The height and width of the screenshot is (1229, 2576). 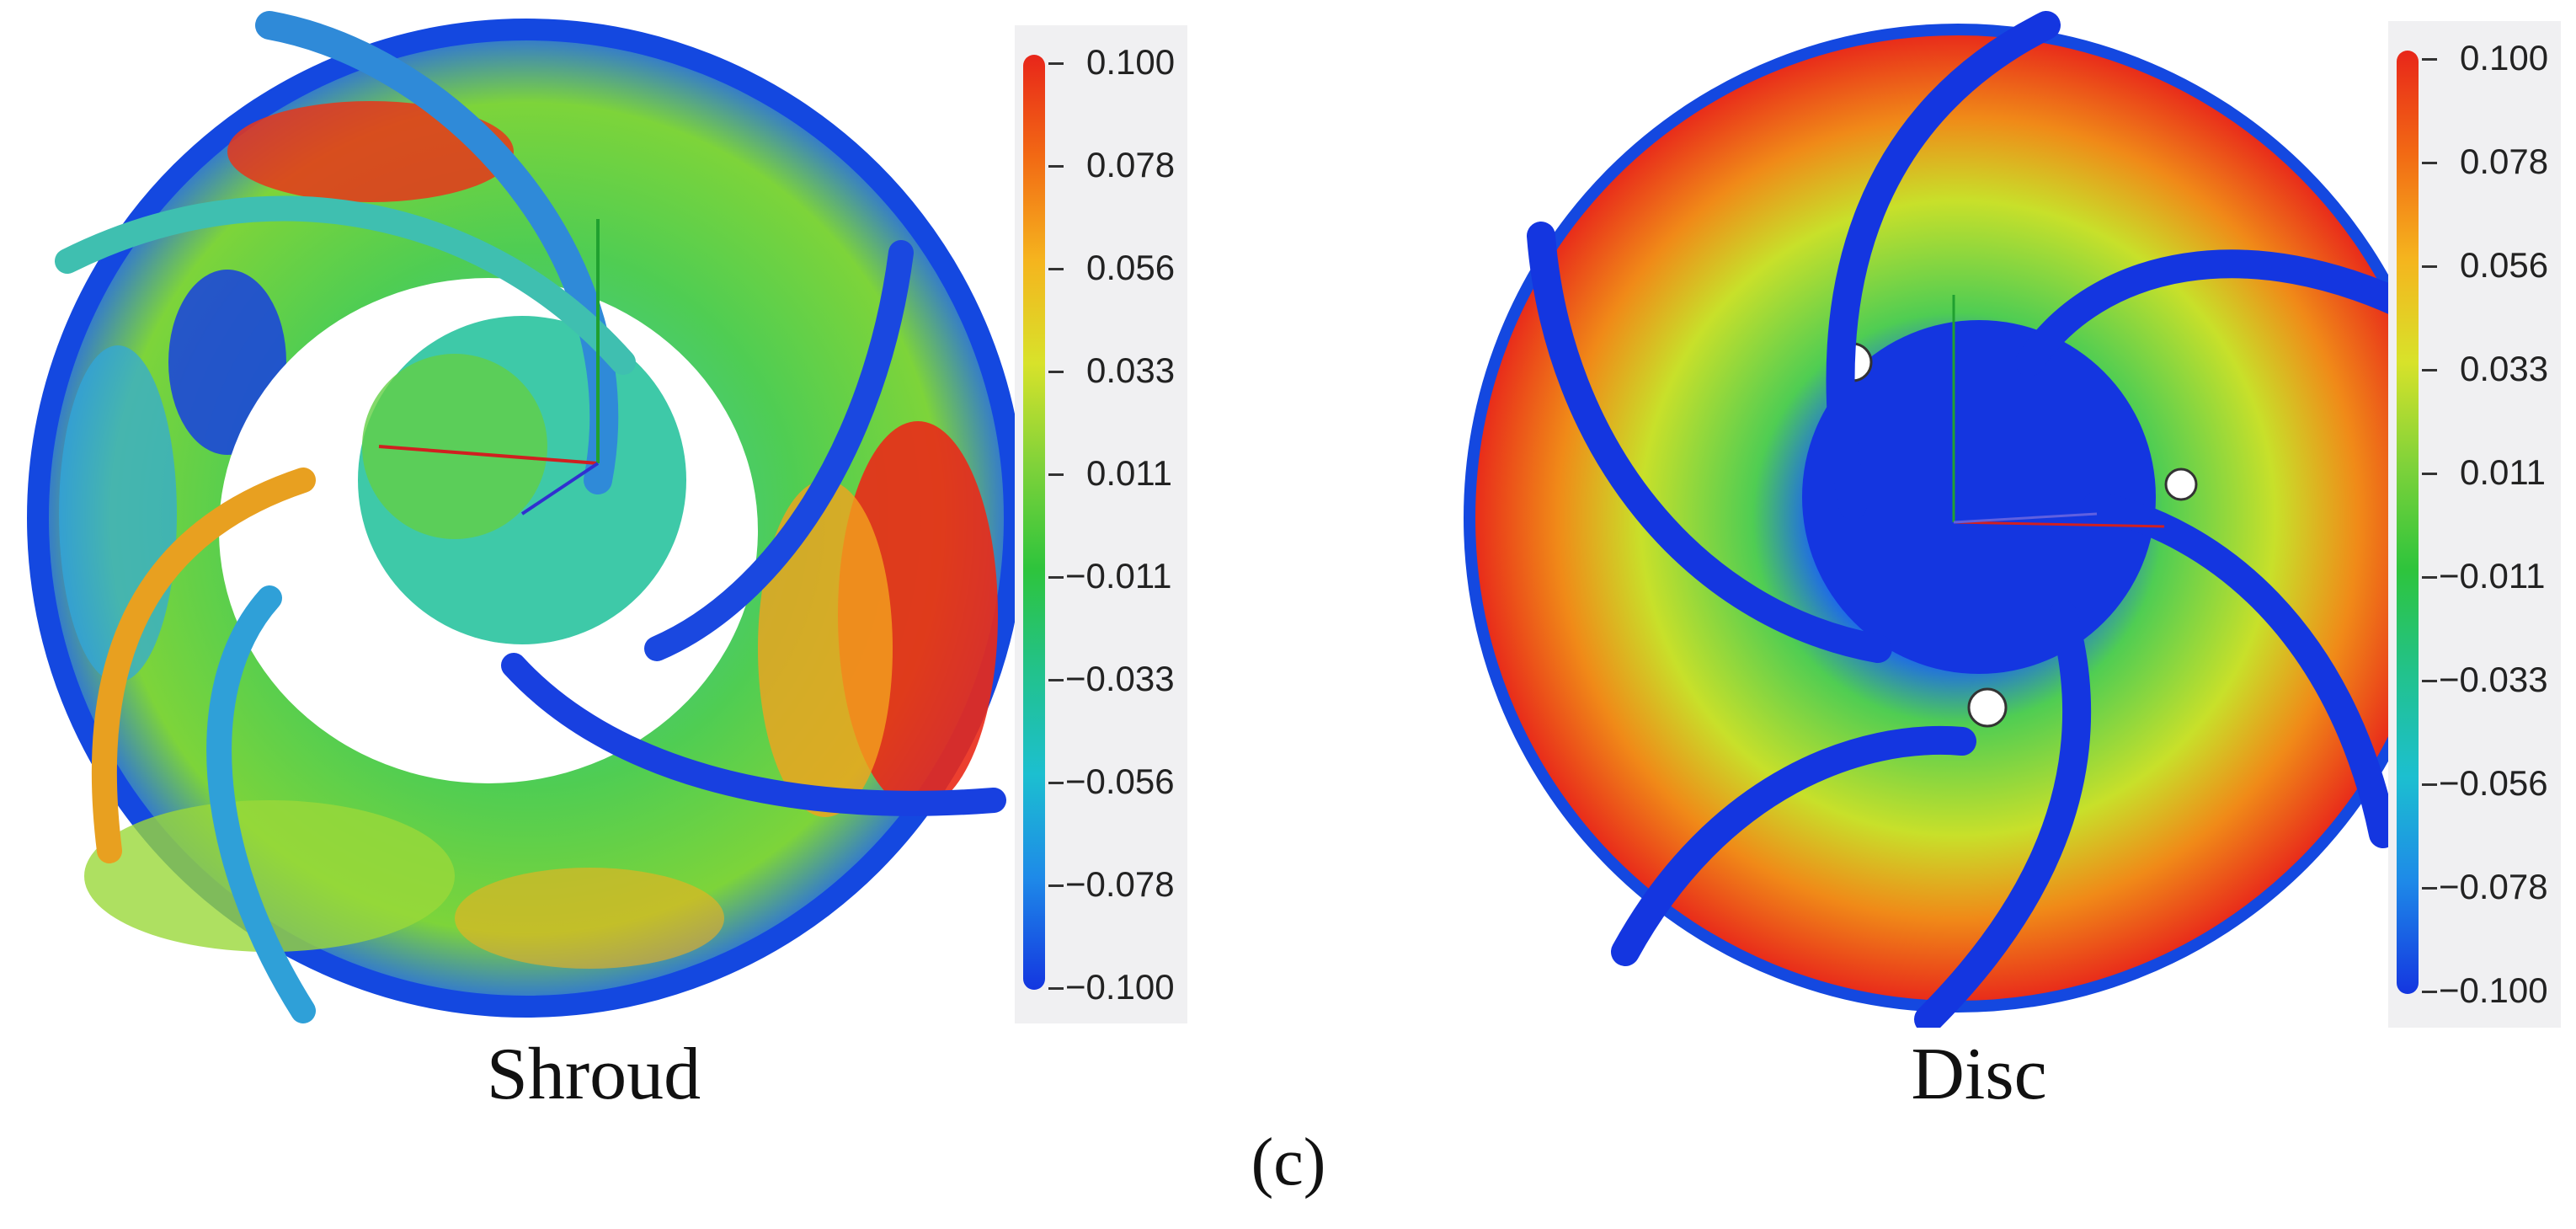 What do you see at coordinates (1120, 781) in the screenshot?
I see `shroud-colorbar-tick-7: −0.056` at bounding box center [1120, 781].